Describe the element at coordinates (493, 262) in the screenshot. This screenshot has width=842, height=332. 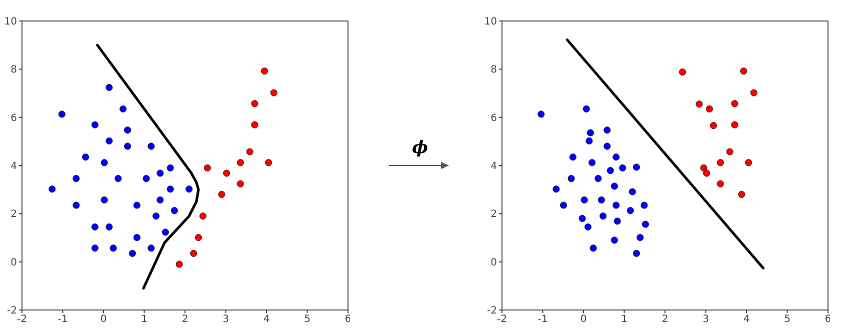
I see `y-tick-label: 0` at that location.